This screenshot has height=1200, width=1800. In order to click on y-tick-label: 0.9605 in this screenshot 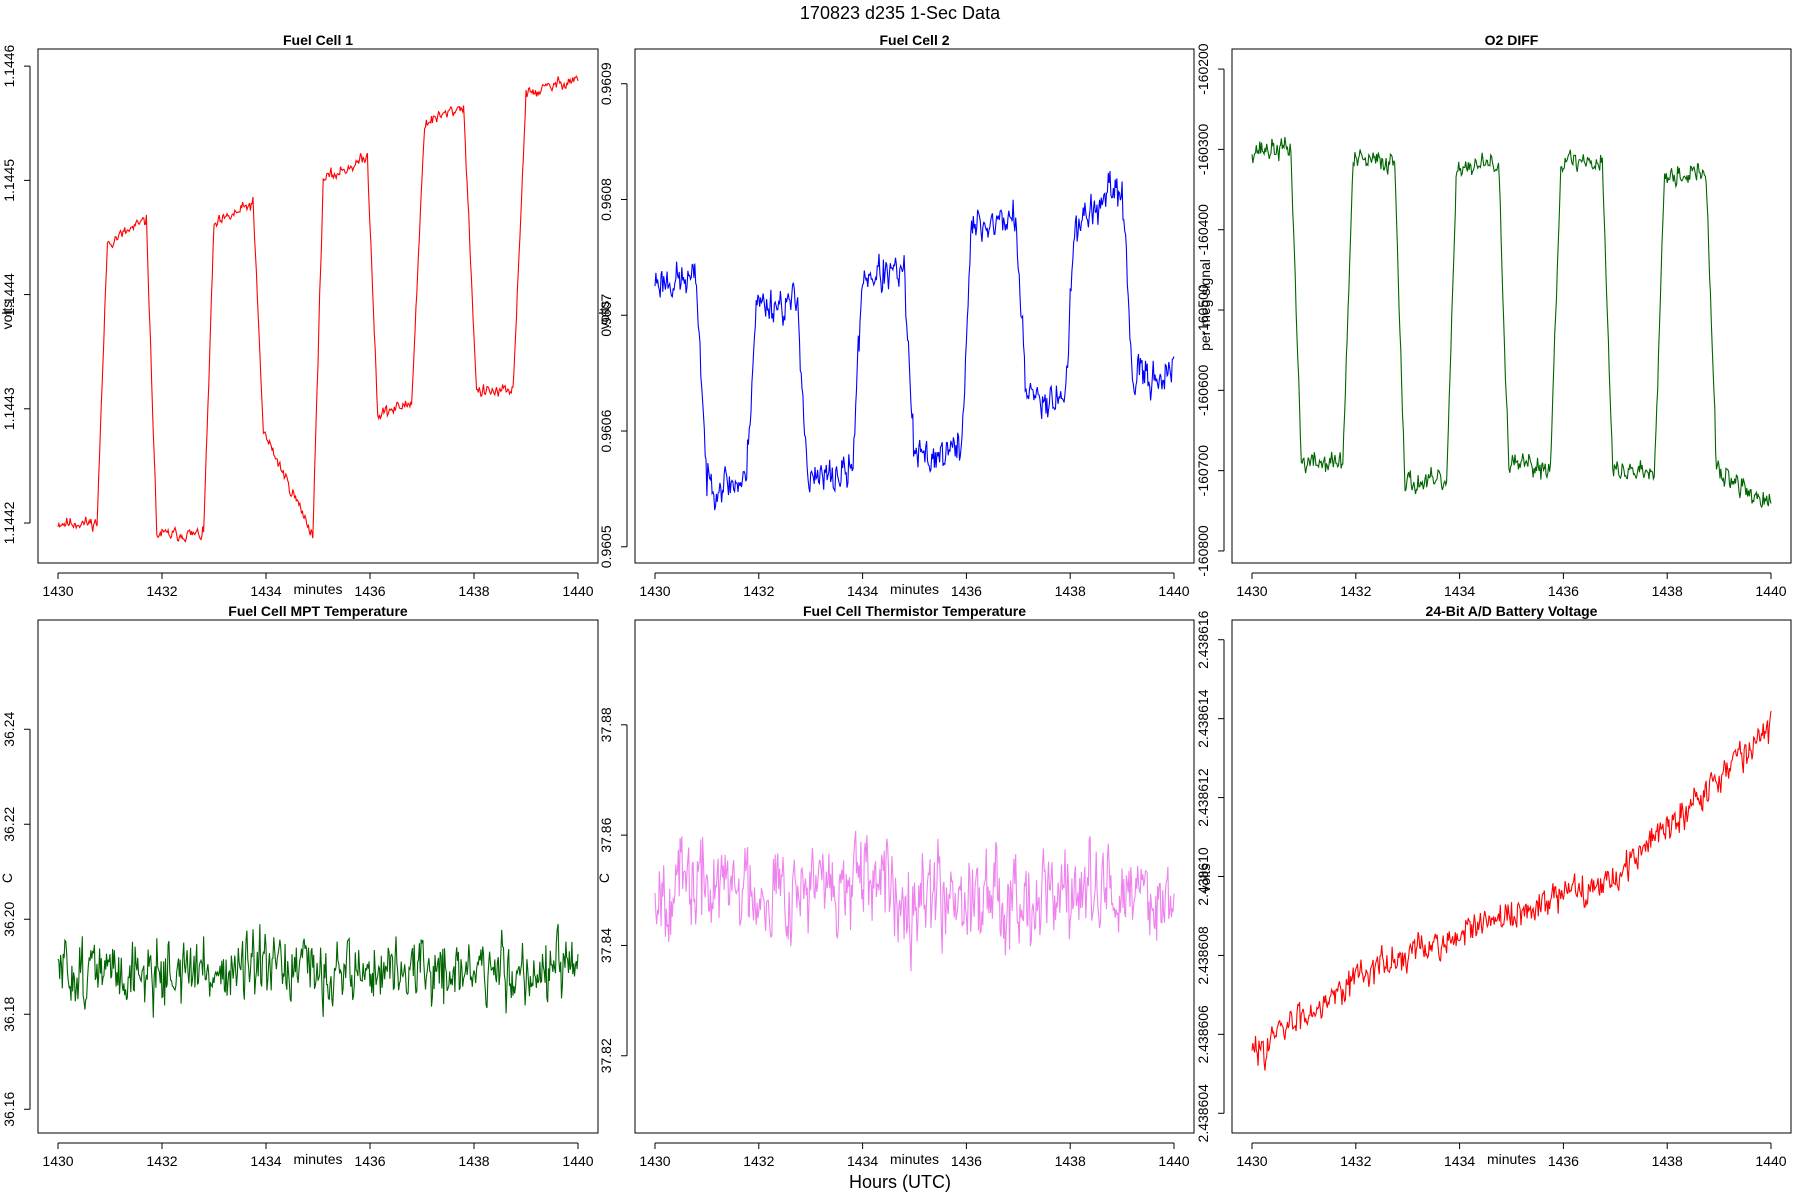, I will do `click(606, 546)`.